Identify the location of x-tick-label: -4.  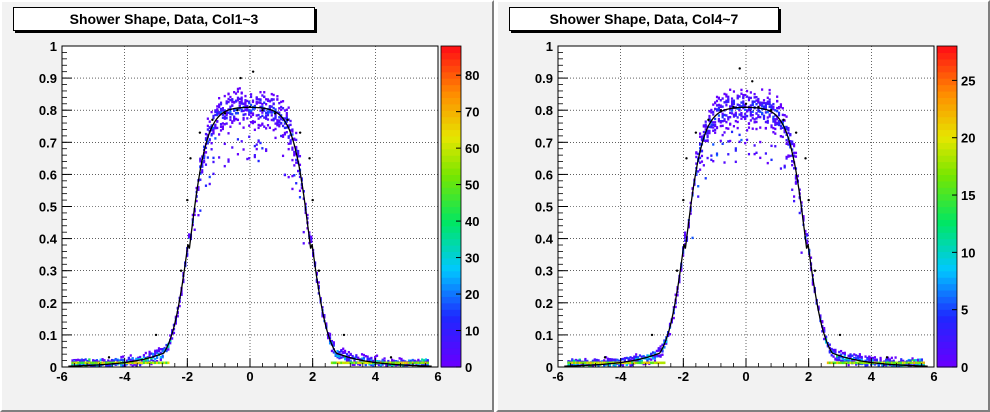
(125, 376).